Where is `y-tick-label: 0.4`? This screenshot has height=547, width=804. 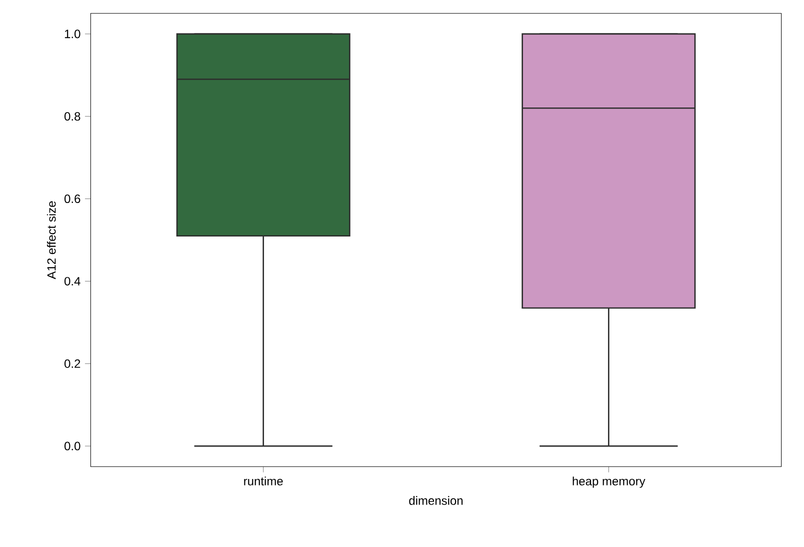
y-tick-label: 0.4 is located at coordinates (72, 281).